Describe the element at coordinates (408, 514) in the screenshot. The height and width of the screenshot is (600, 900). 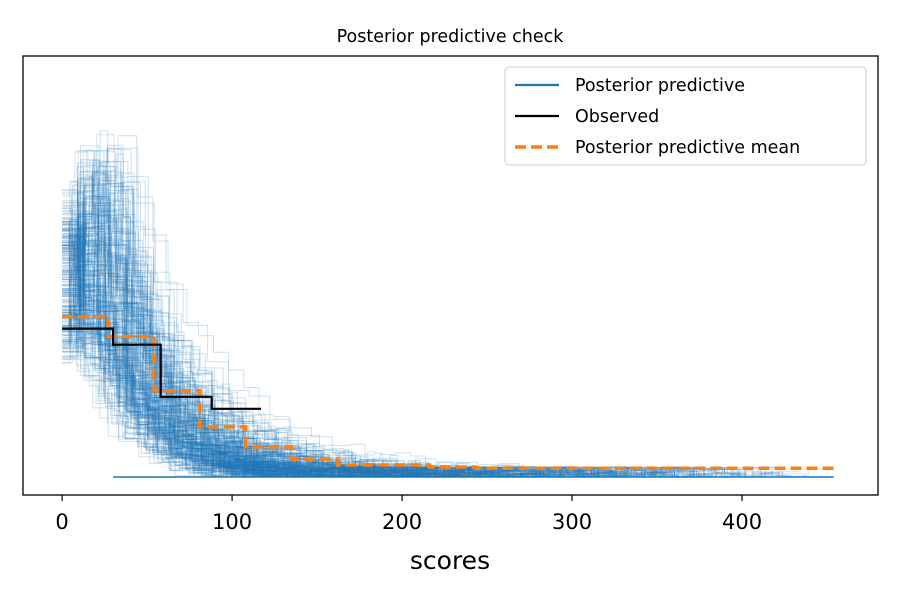
I see `x-axis: 0 100 200 300 400` at that location.